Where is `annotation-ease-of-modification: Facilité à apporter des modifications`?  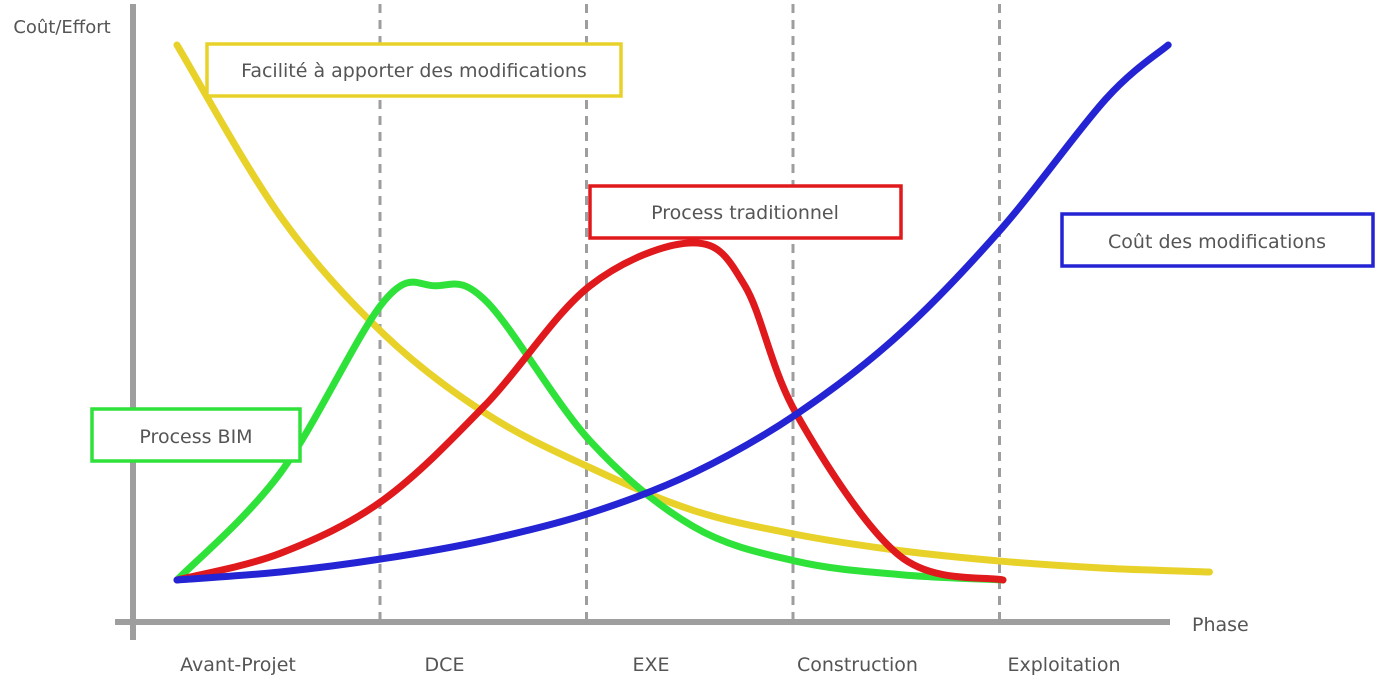
annotation-ease-of-modification: Facilité à apporter des modifications is located at coordinates (414, 70).